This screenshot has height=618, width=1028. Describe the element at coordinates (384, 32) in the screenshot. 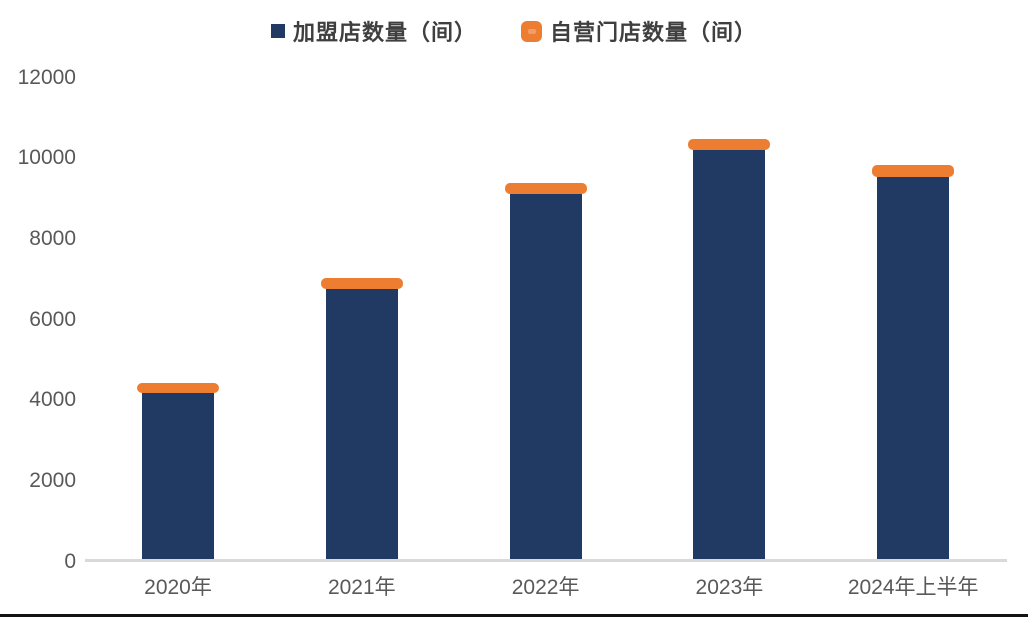

I see `legend-label-franchise: 加盟店数量（间）` at that location.